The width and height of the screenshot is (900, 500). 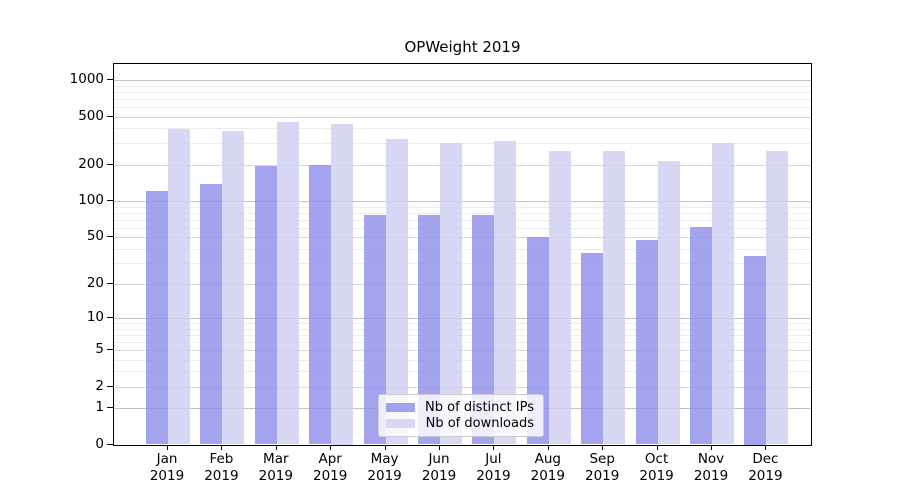 What do you see at coordinates (711, 447) in the screenshot?
I see `x-tick-mark-nov` at bounding box center [711, 447].